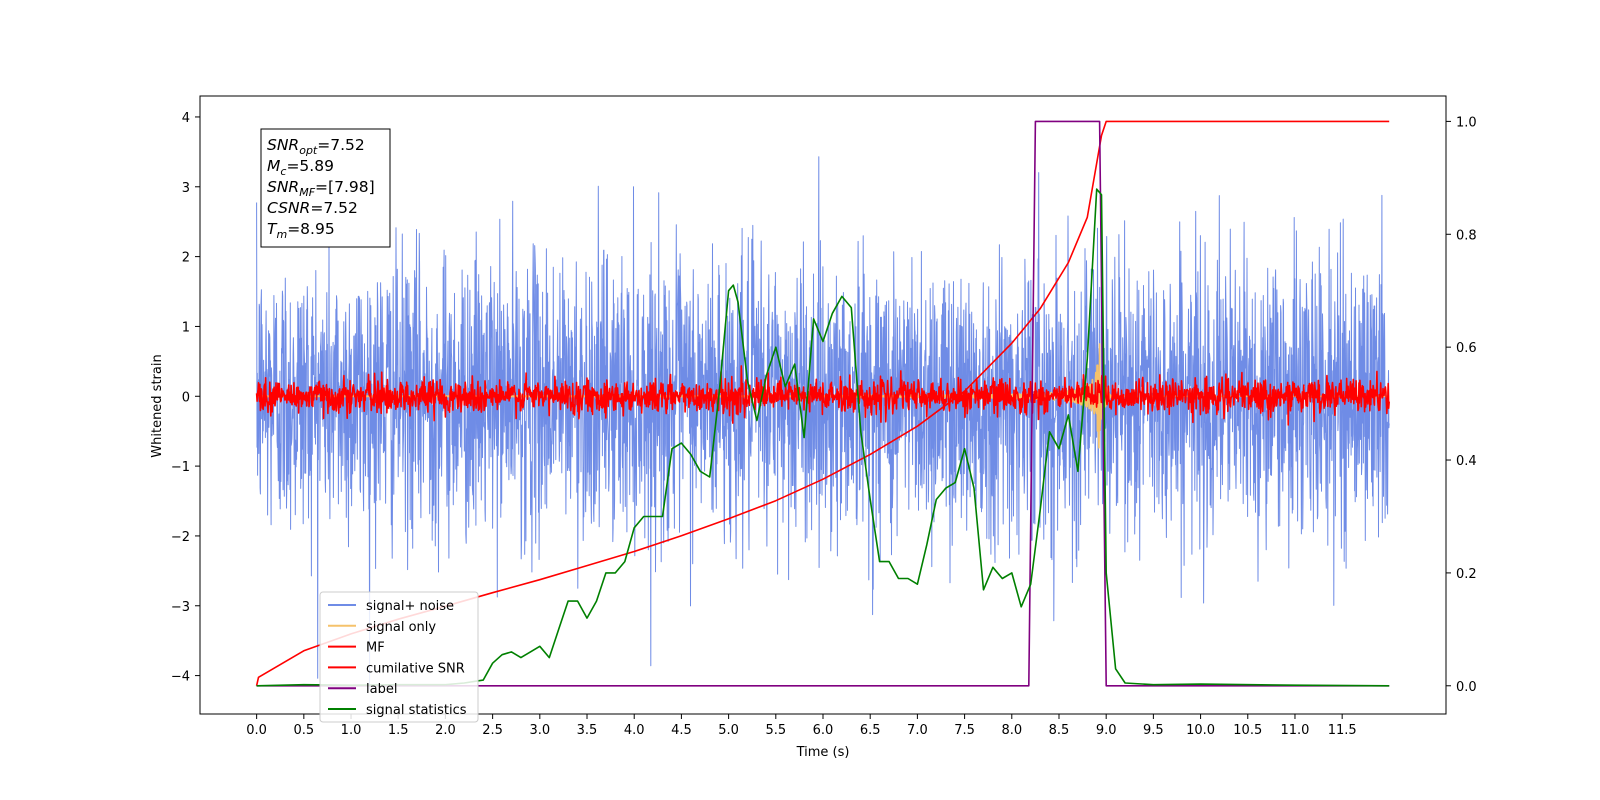 The height and width of the screenshot is (800, 1600). I want to click on x-tick-label: 8.0, so click(1011, 730).